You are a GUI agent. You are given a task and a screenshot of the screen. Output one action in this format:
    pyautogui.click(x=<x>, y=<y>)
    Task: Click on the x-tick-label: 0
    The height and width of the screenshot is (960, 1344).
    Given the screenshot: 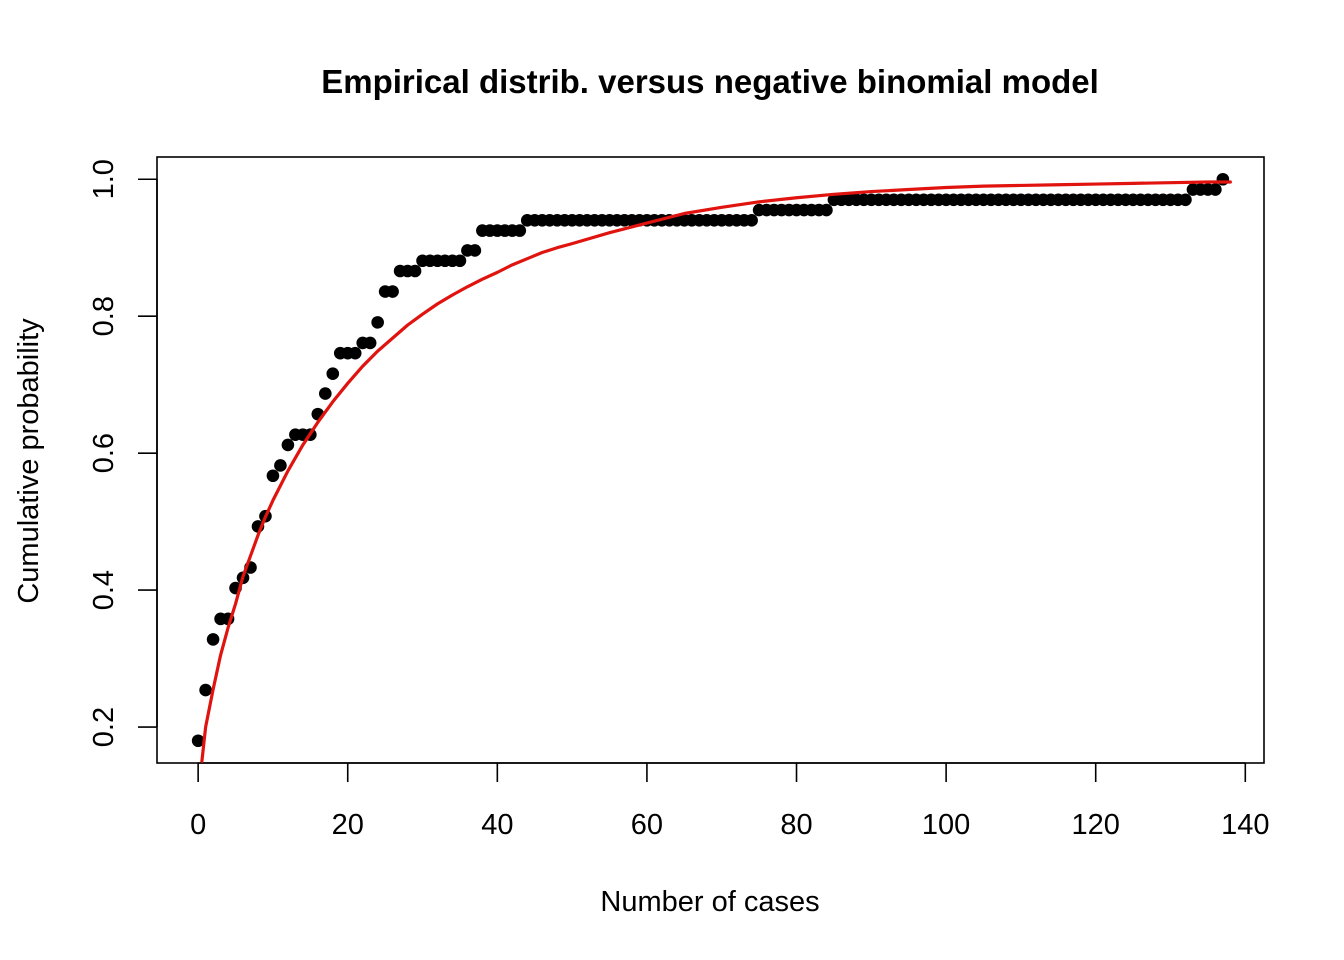 What is the action you would take?
    pyautogui.click(x=198, y=825)
    